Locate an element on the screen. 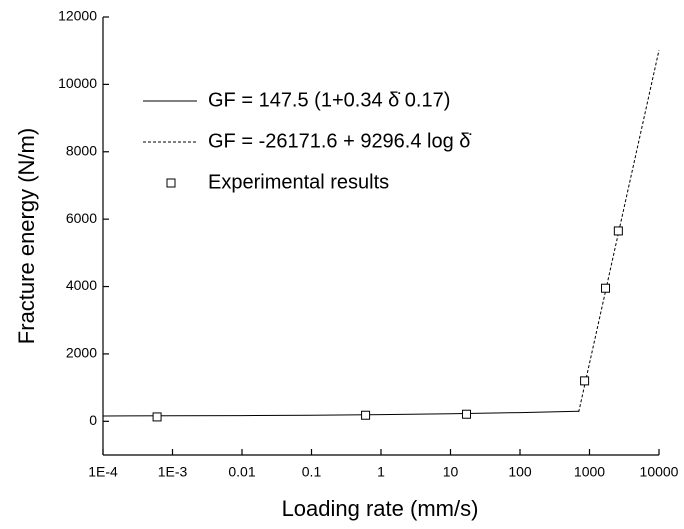  y-tick-label: 10000 is located at coordinates (77, 83).